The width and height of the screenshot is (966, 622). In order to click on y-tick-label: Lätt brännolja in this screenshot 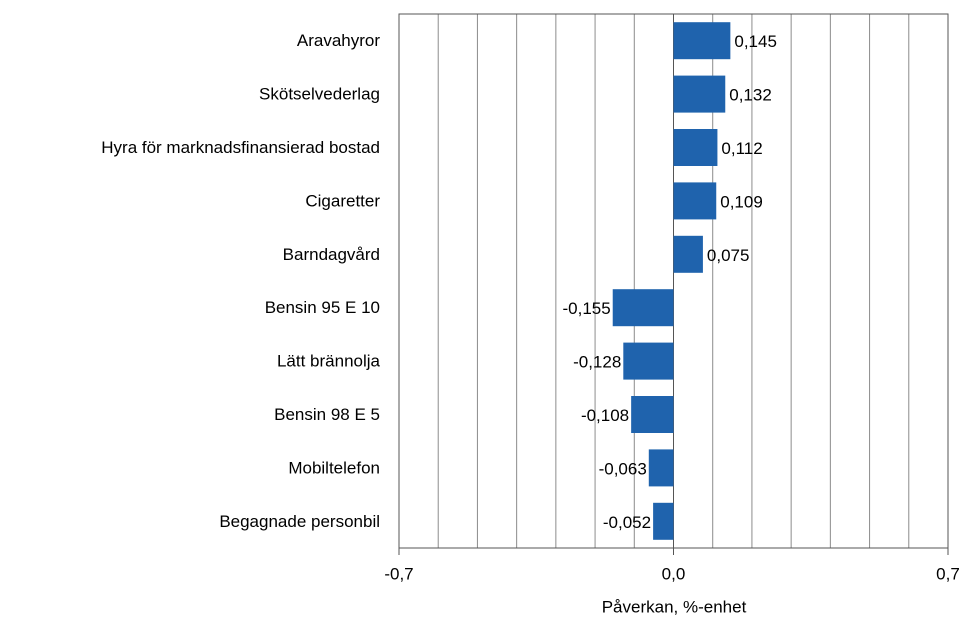, I will do `click(329, 361)`.